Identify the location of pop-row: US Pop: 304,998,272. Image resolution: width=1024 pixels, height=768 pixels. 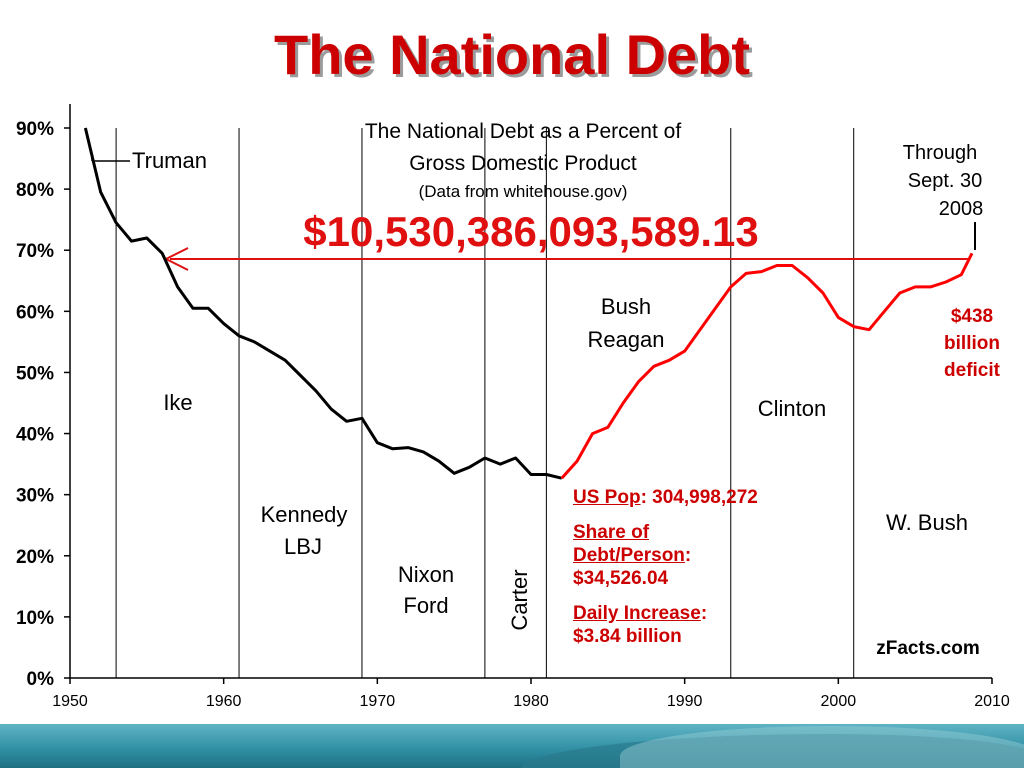
(718, 497).